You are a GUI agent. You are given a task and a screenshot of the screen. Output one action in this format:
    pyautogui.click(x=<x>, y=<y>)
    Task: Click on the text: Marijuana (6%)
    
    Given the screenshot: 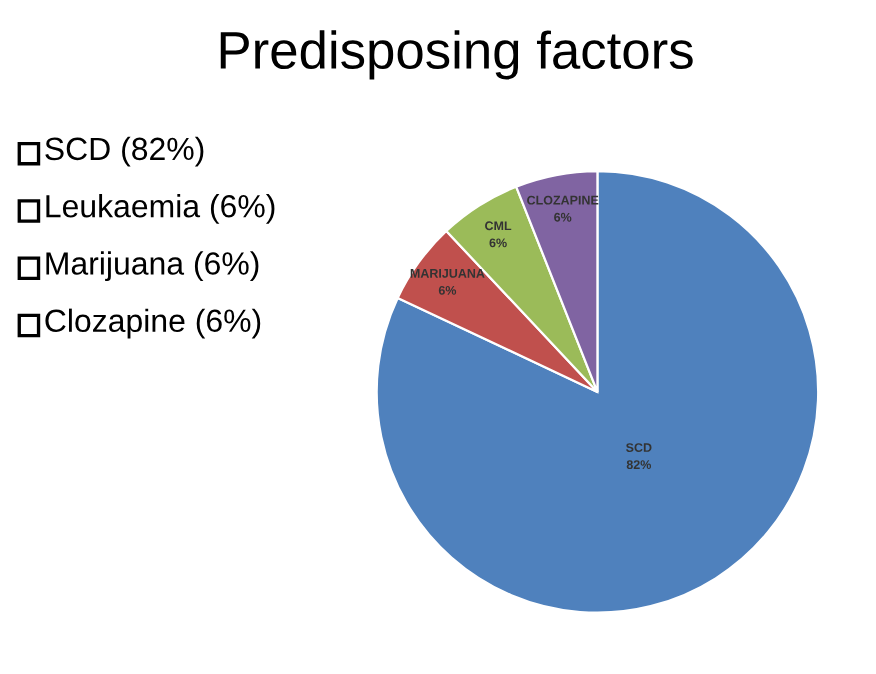 What is the action you would take?
    pyautogui.click(x=152, y=266)
    